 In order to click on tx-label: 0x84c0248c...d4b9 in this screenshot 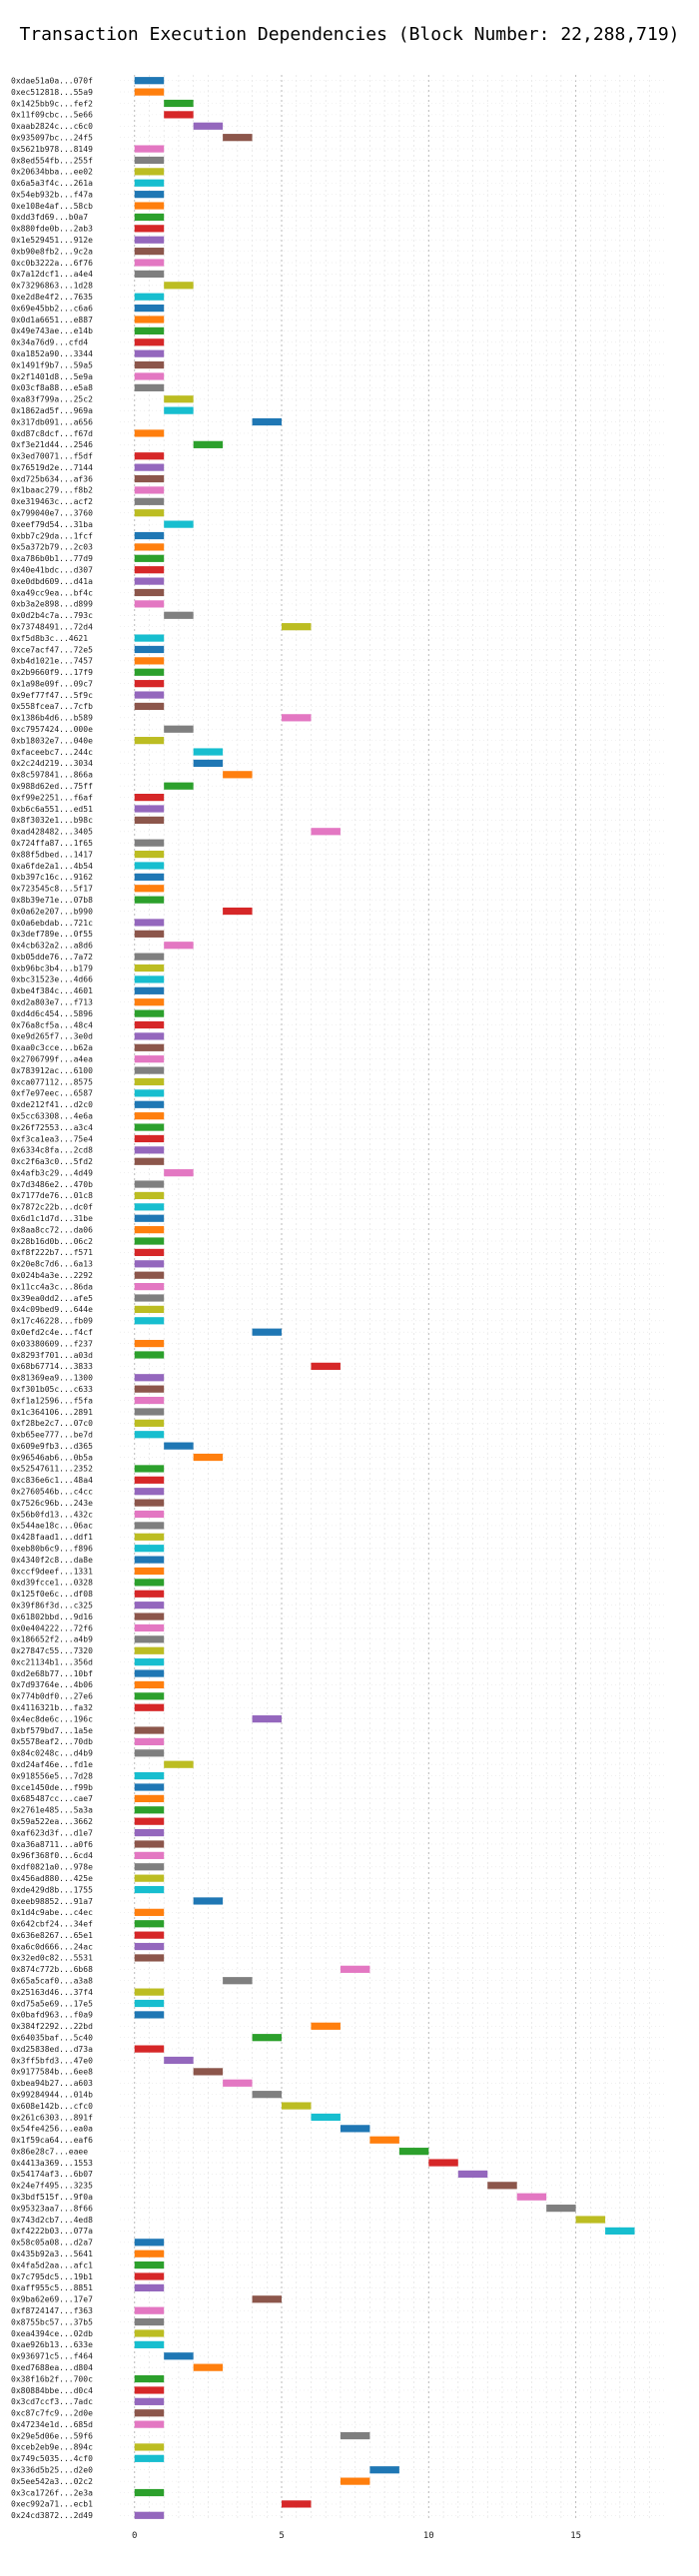, I will do `click(52, 1753)`.